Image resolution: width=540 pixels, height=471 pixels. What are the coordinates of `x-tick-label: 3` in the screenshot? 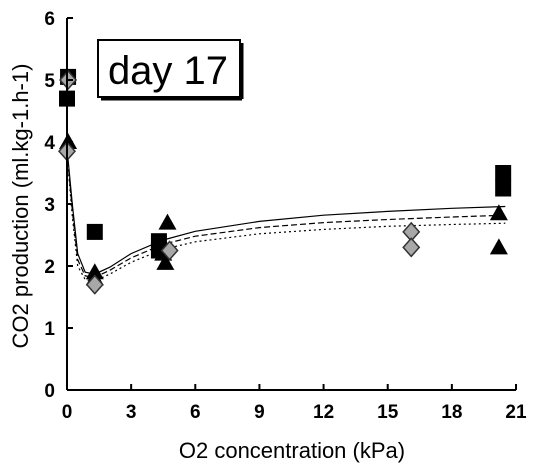 It's located at (131, 412).